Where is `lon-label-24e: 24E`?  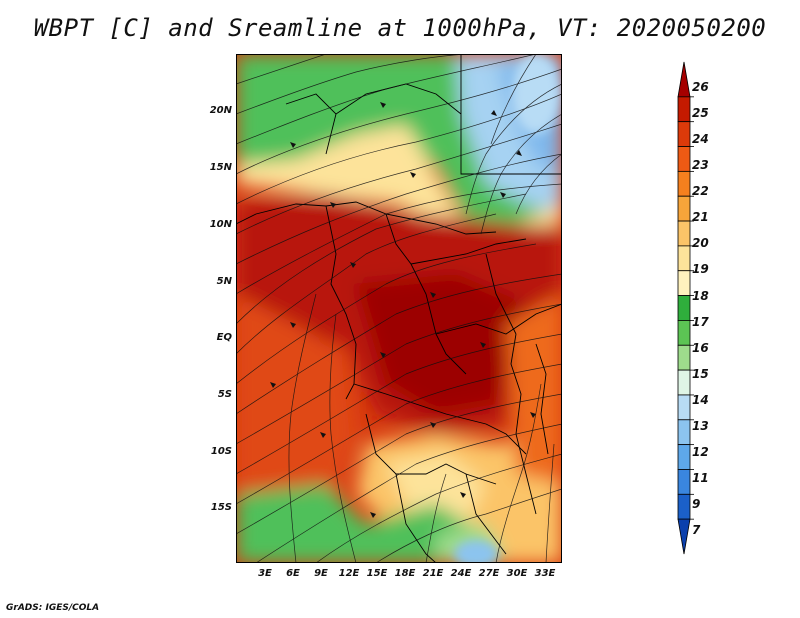
lon-label-24e: 24E is located at coordinates (461, 573).